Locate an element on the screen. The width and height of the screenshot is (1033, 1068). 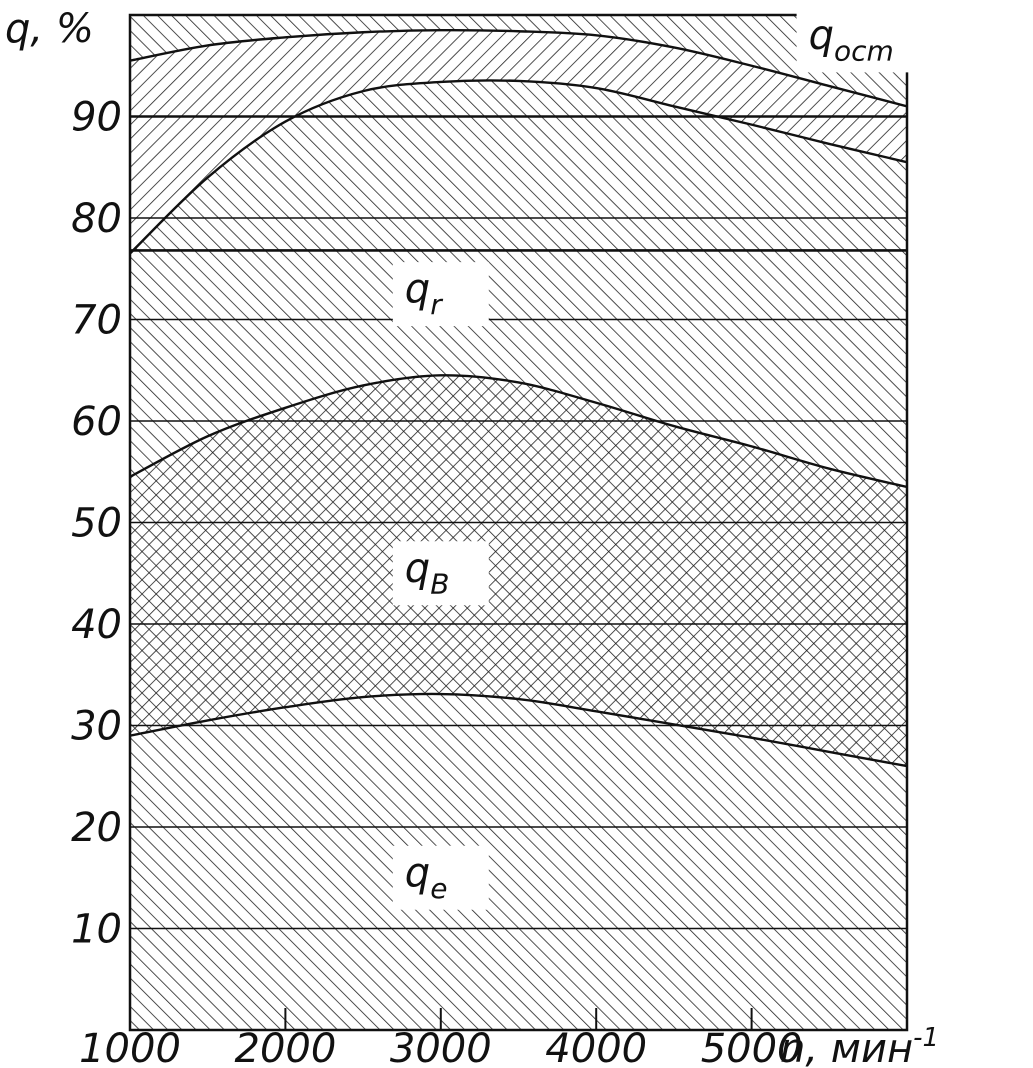
x-tick-label: 1000 is located at coordinates (130, 1047).